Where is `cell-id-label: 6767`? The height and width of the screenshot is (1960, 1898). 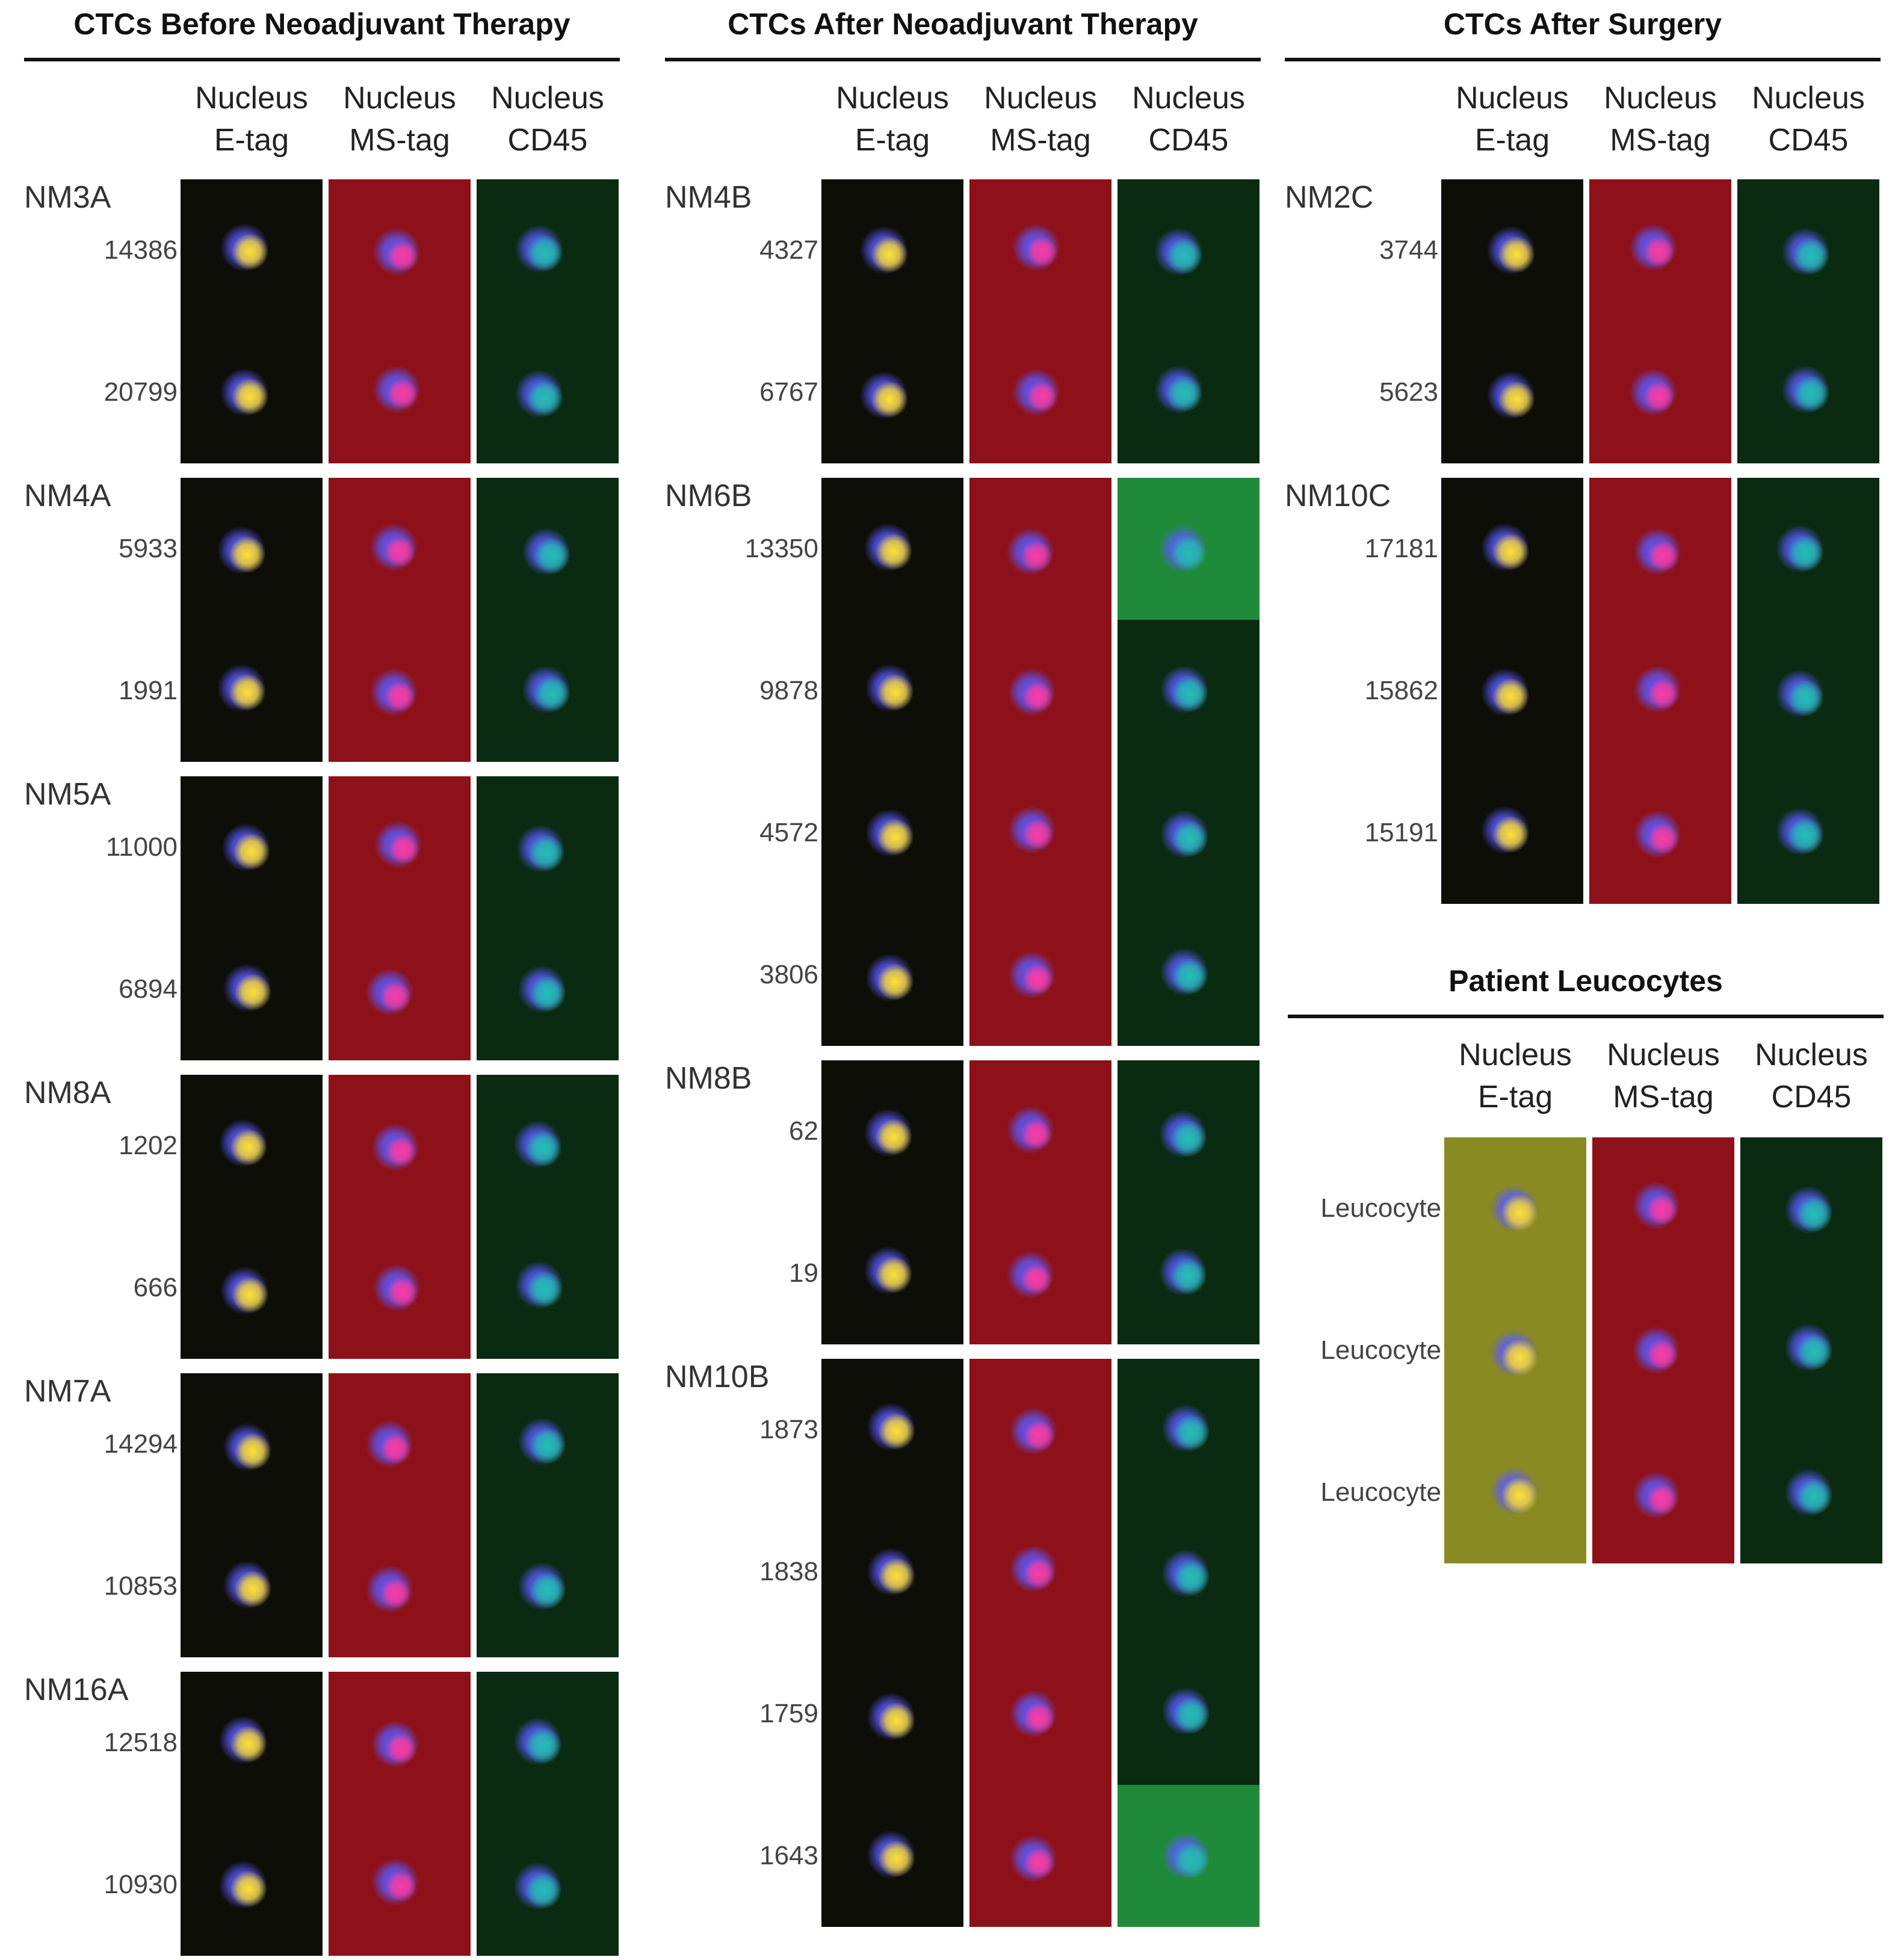 cell-id-label: 6767 is located at coordinates (788, 392).